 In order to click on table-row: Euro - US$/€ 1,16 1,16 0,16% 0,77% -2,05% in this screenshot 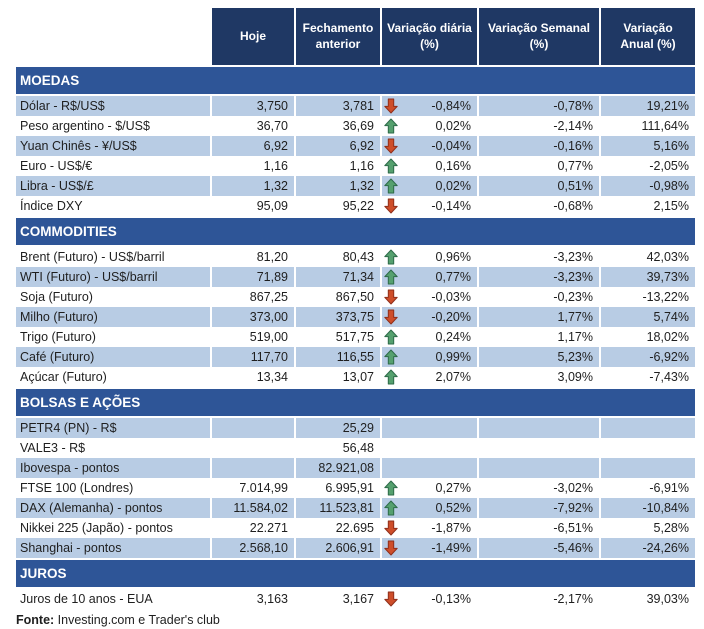, I will do `click(355, 166)`.